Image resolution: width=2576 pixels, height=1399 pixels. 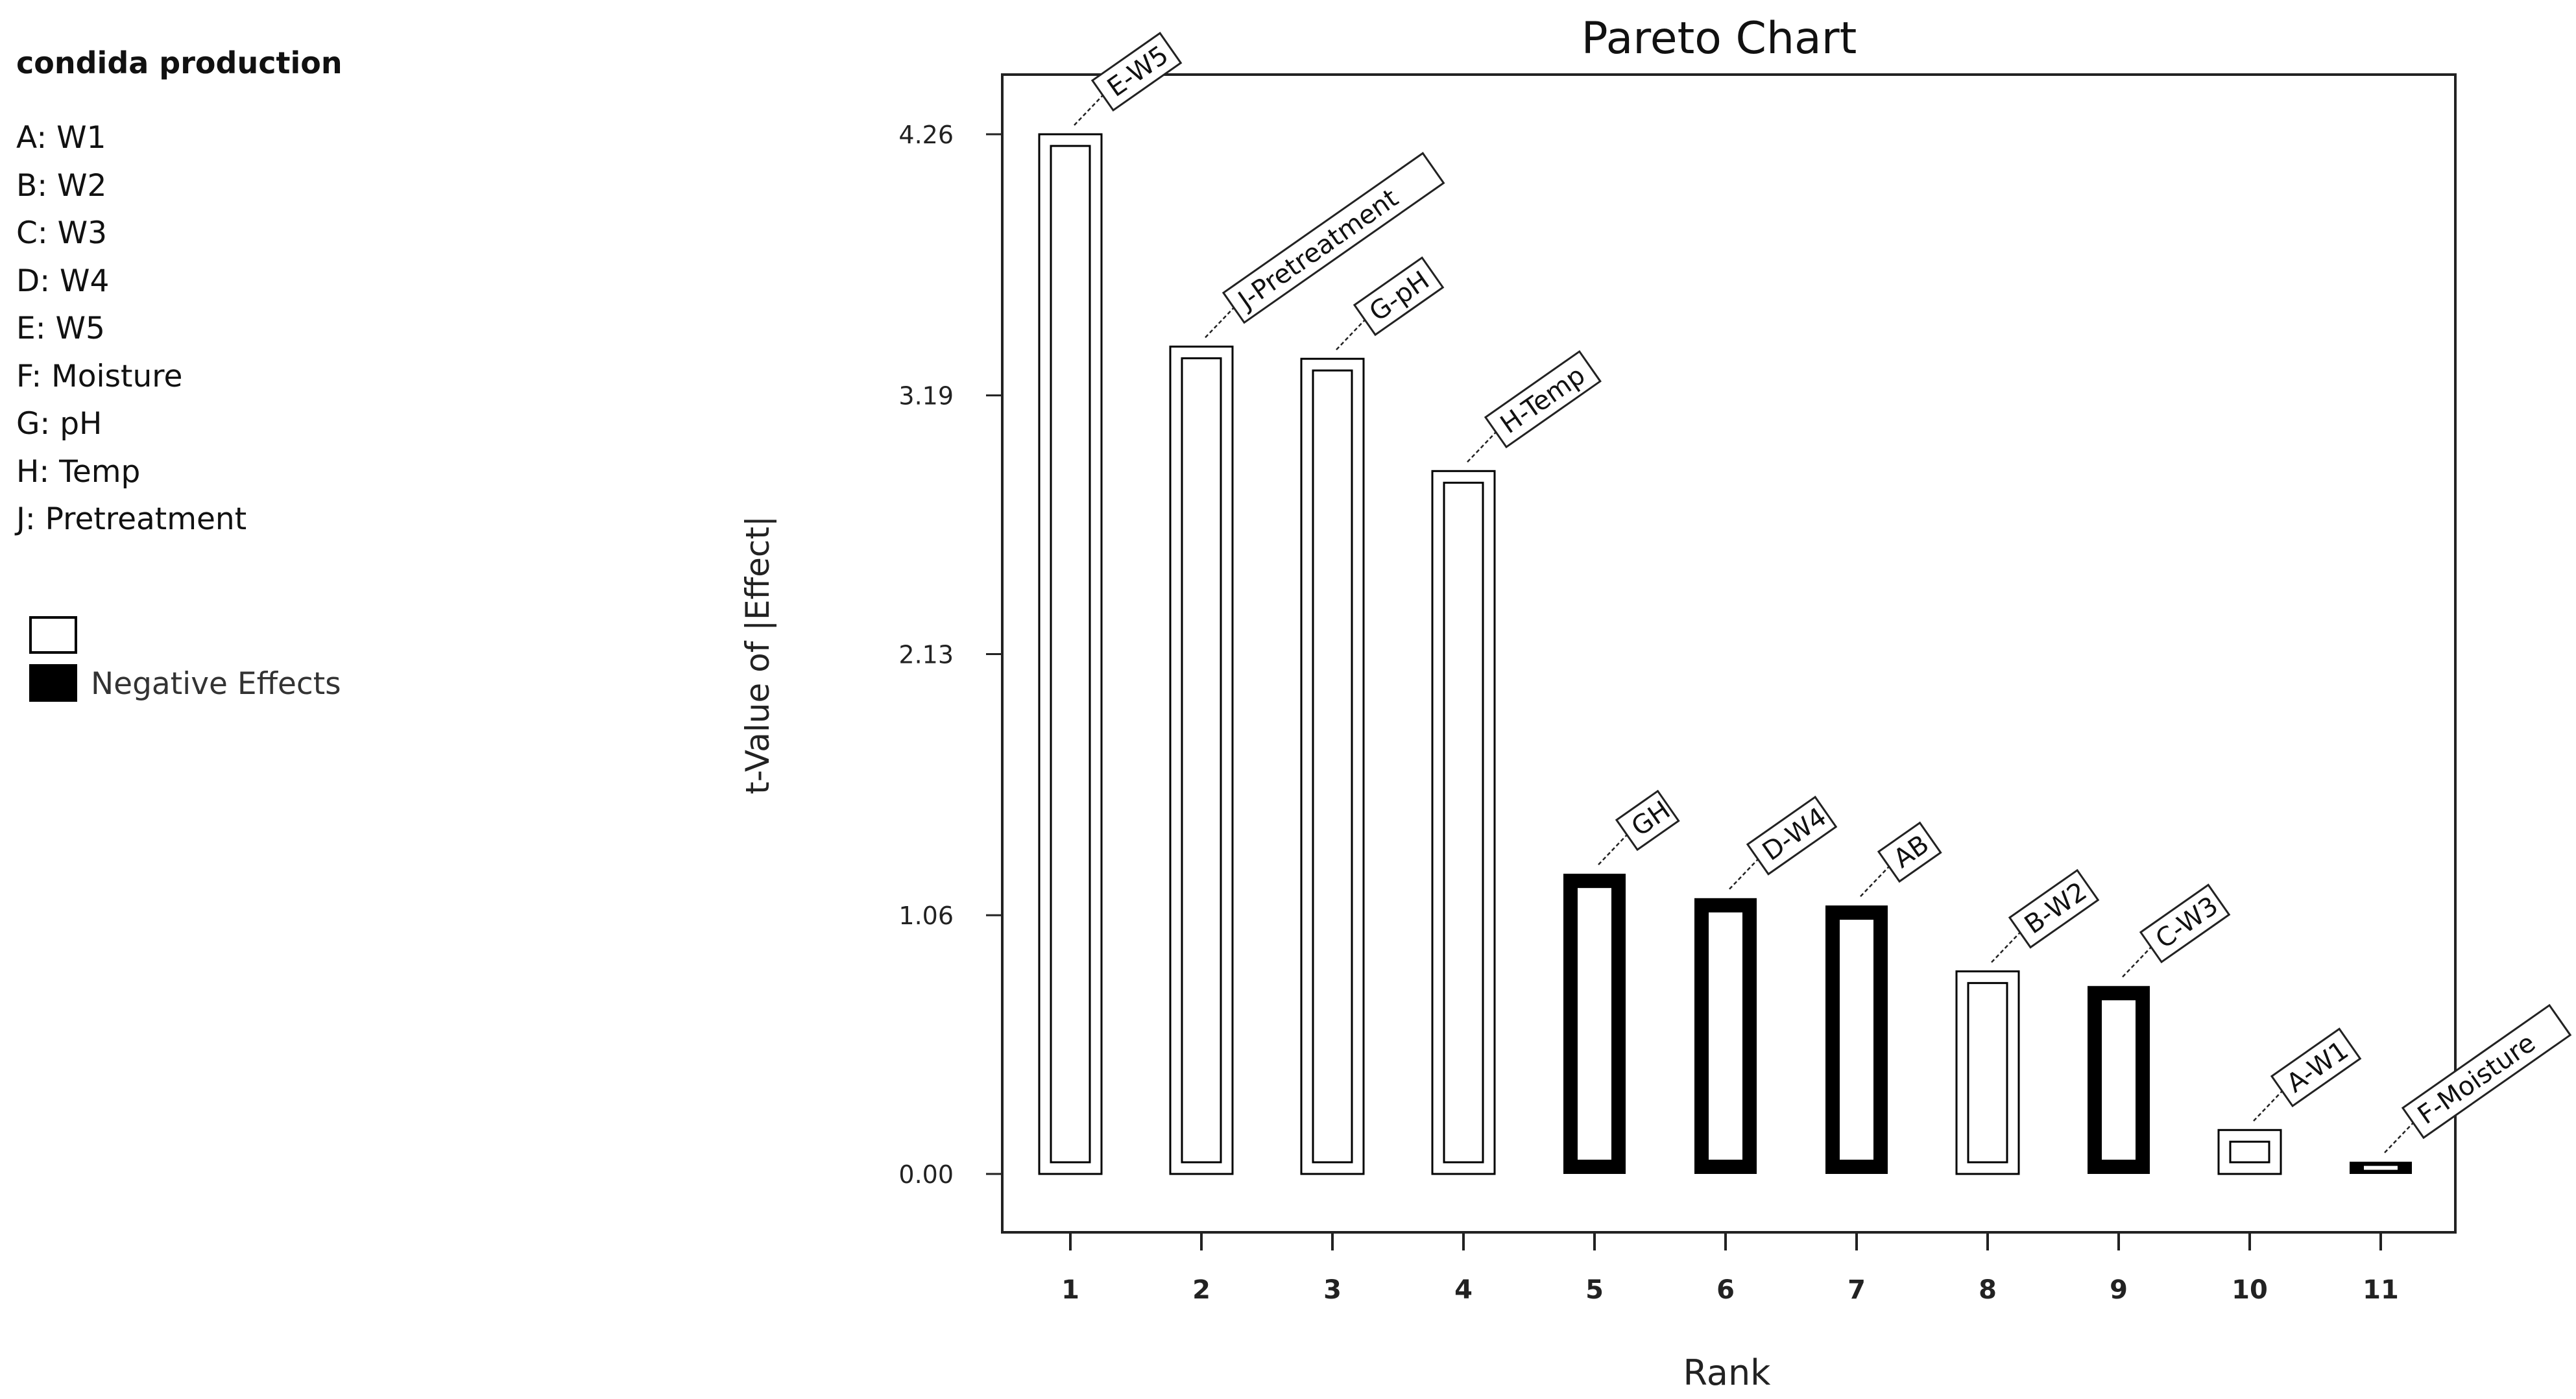 I want to click on legend-negative-label: Negative Effects, so click(x=216, y=684).